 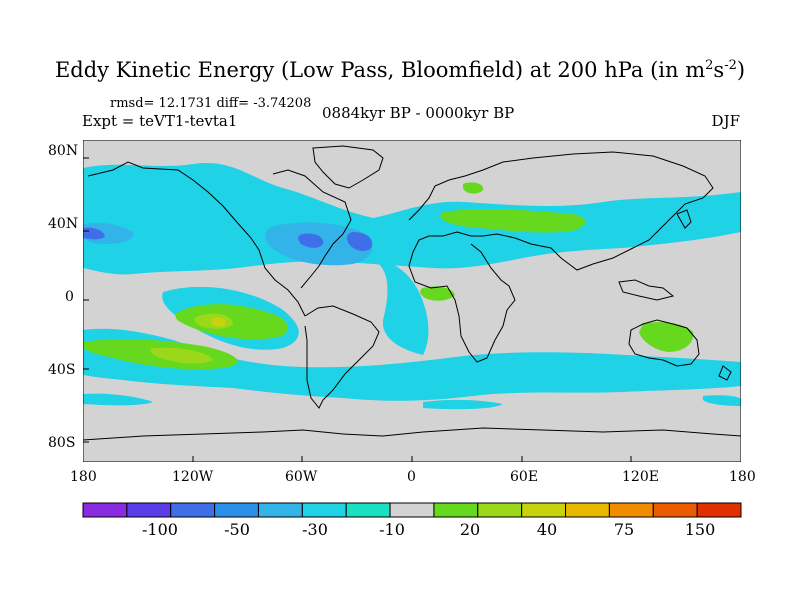 I want to click on colorbar, so click(x=412, y=510).